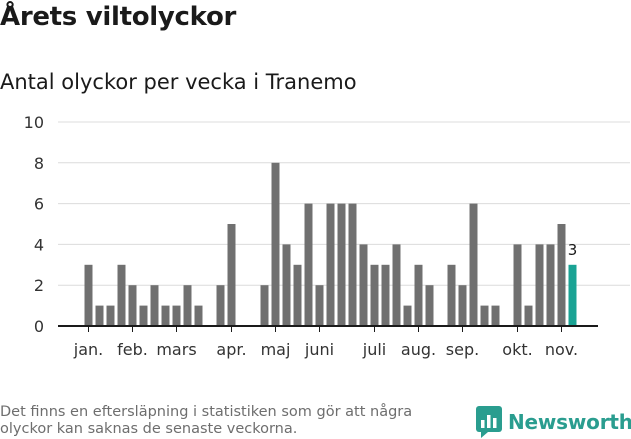 This screenshot has width=631, height=439. I want to click on current-week-value-label: 3, so click(573, 250).